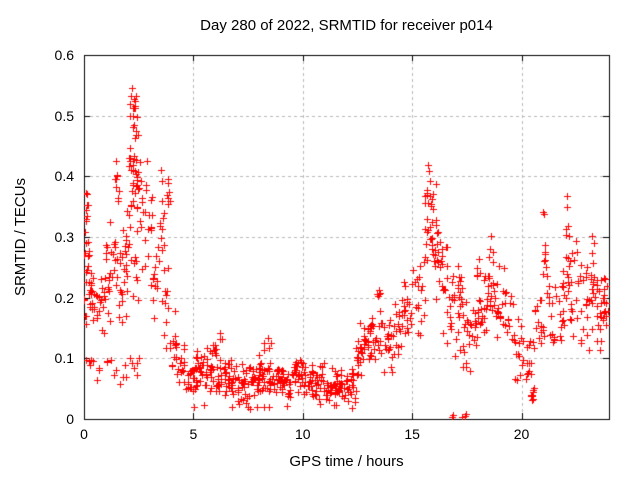 This screenshot has height=480, width=640. Describe the element at coordinates (346, 461) in the screenshot. I see `x-axis-label: GPS time / hours` at that location.